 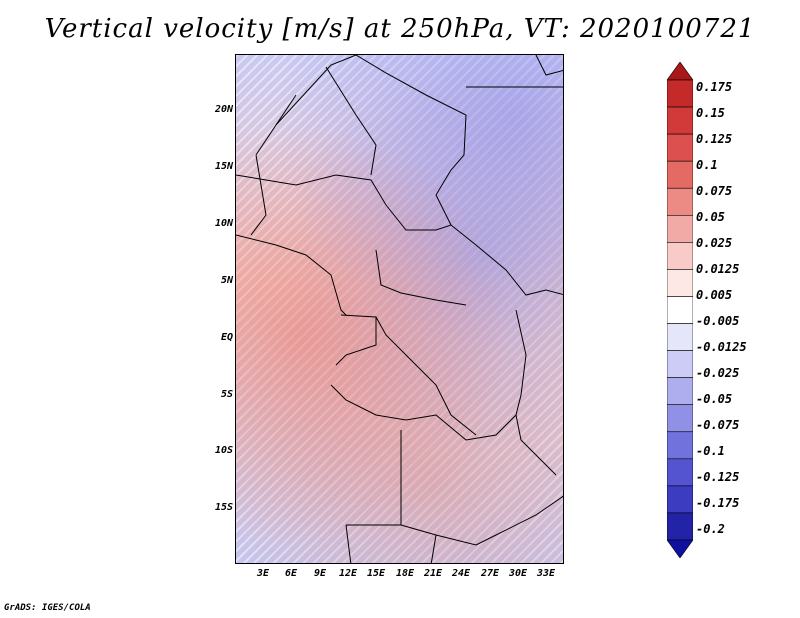 What do you see at coordinates (718, 269) in the screenshot?
I see `colorbar-label: 0.0125` at bounding box center [718, 269].